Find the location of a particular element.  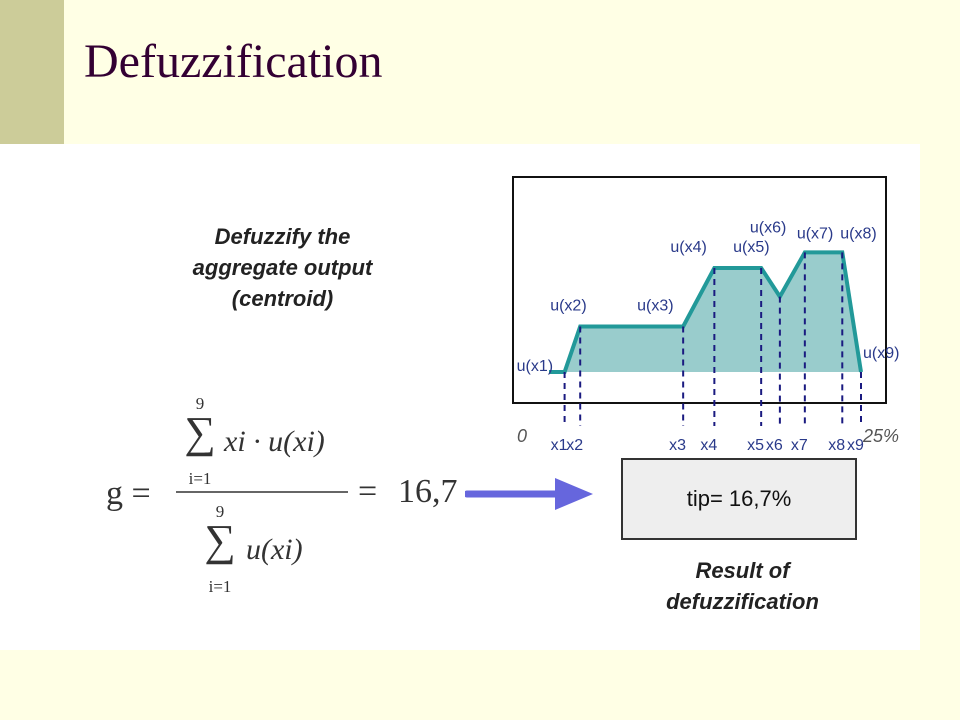

membership-label: u(x8) is located at coordinates (858, 233).